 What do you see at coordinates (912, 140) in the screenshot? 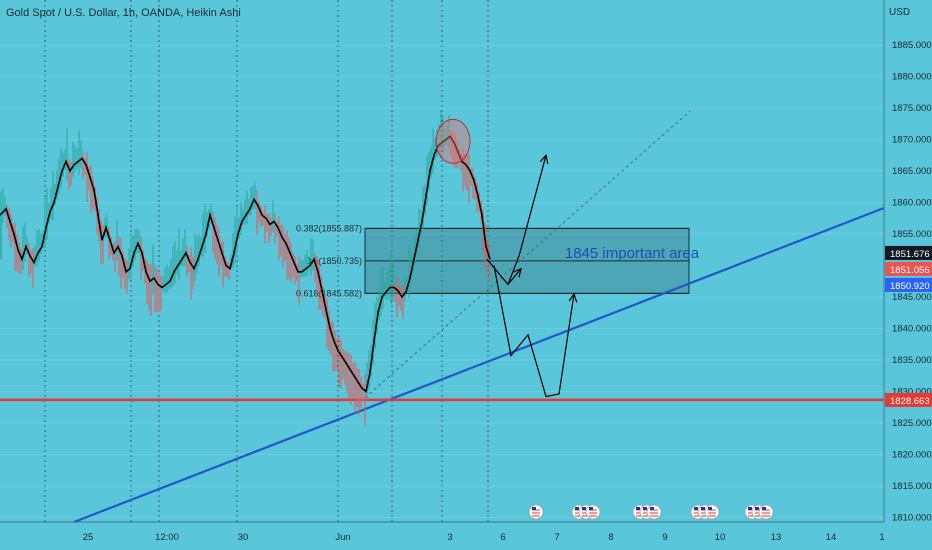
I see `price-tick-label: 1870.000` at bounding box center [912, 140].